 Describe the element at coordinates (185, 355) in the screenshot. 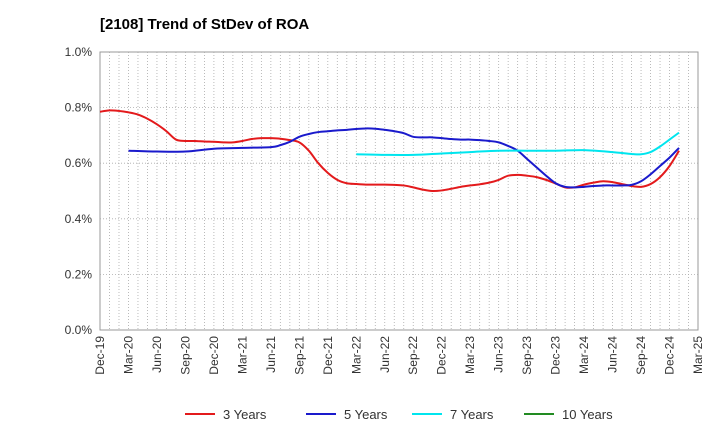

I see `x-tick-label: Sep-20` at that location.